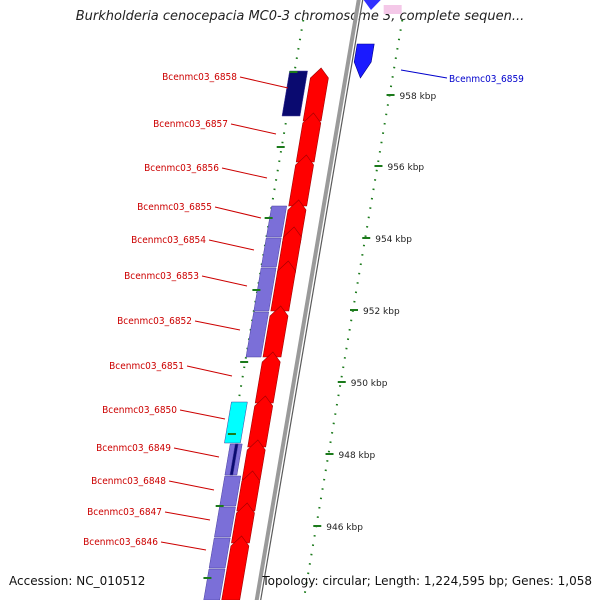 The height and width of the screenshot is (600, 600). I want to click on scale-tick-label: 958 kbp, so click(418, 97).